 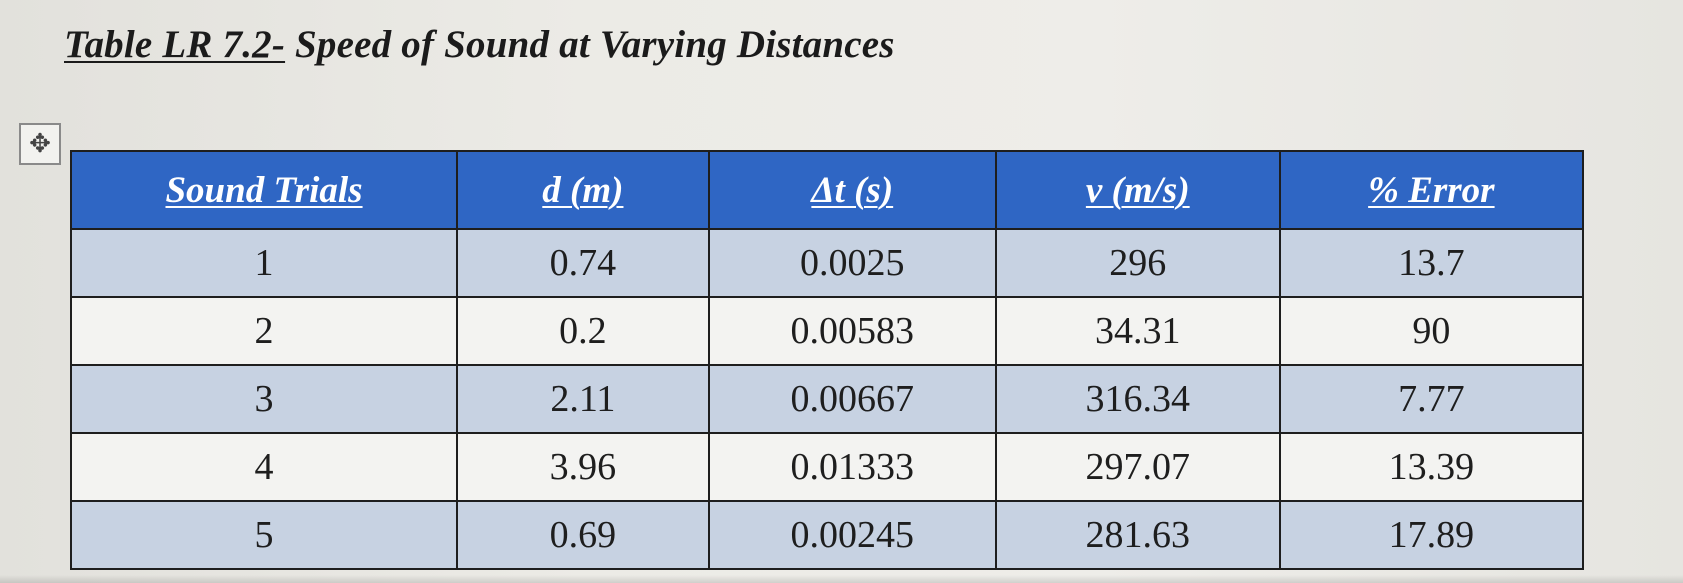 I want to click on title-text: Speed of Sound at Varying Distances, so click(x=590, y=44).